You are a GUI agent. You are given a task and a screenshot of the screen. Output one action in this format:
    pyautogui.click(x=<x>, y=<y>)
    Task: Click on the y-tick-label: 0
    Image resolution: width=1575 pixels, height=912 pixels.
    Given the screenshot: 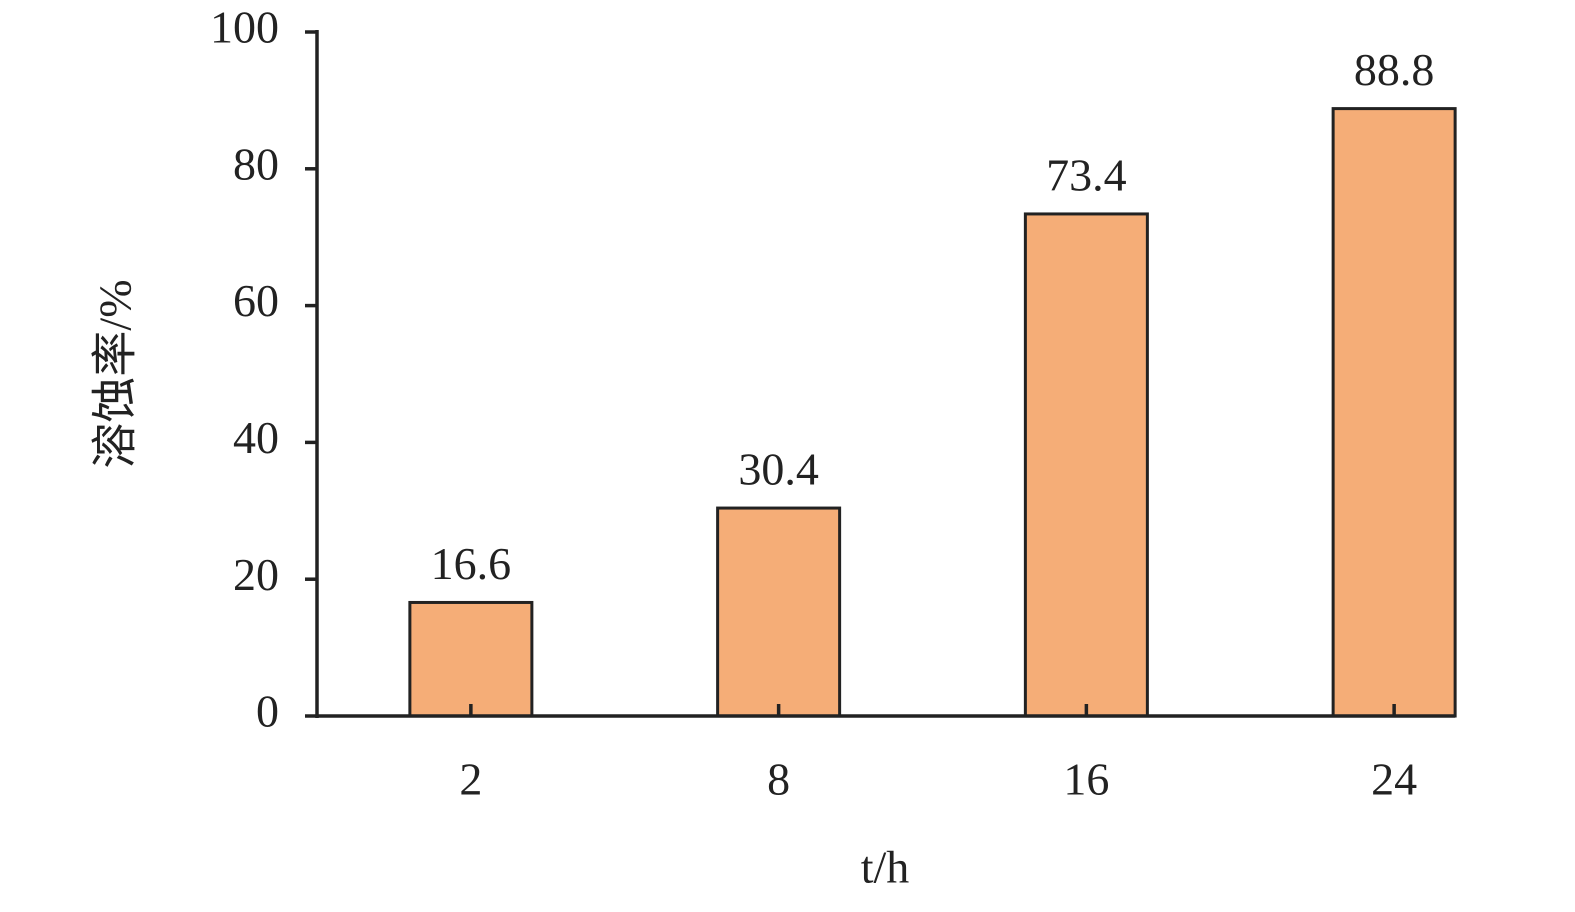 What is the action you would take?
    pyautogui.click(x=267, y=711)
    